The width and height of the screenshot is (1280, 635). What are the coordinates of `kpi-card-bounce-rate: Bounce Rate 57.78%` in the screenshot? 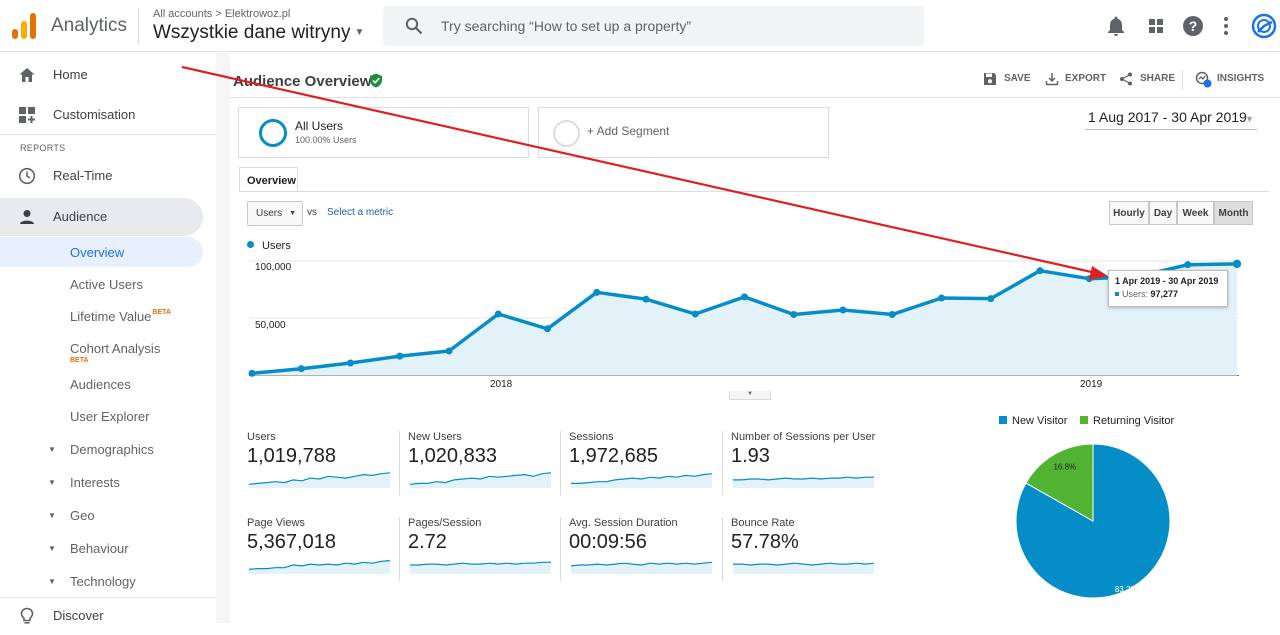 It's located at (806, 549).